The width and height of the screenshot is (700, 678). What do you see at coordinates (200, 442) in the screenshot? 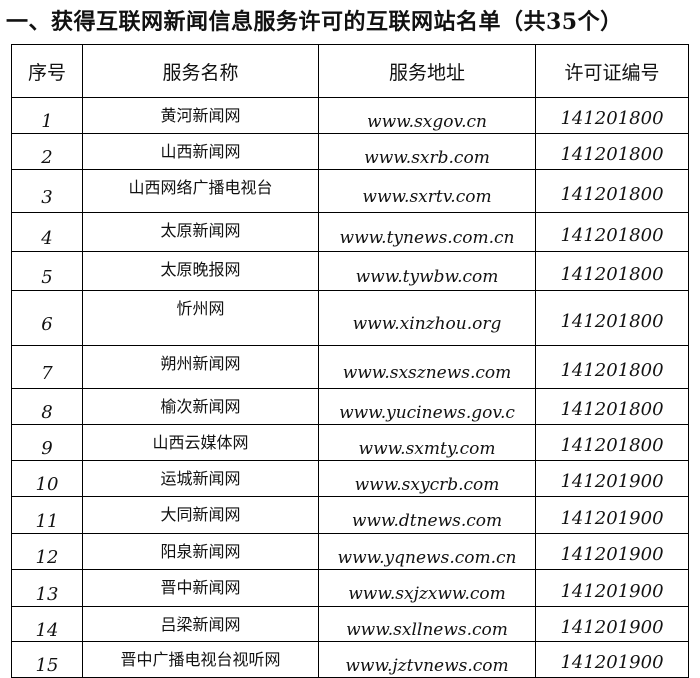
I see `service-name: 山西云媒体网` at bounding box center [200, 442].